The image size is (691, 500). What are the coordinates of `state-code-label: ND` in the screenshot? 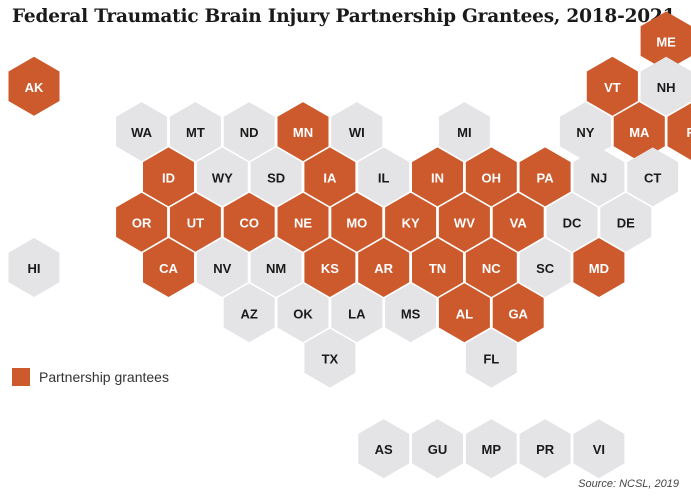 It's located at (249, 132).